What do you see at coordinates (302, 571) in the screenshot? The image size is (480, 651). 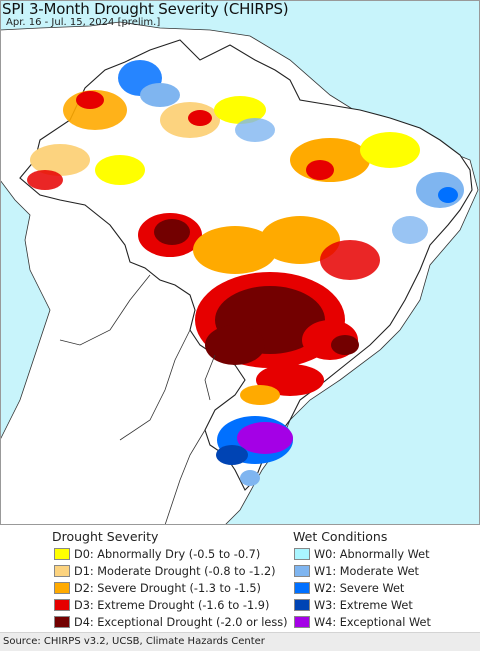 I see `legend-swatch-w1` at bounding box center [302, 571].